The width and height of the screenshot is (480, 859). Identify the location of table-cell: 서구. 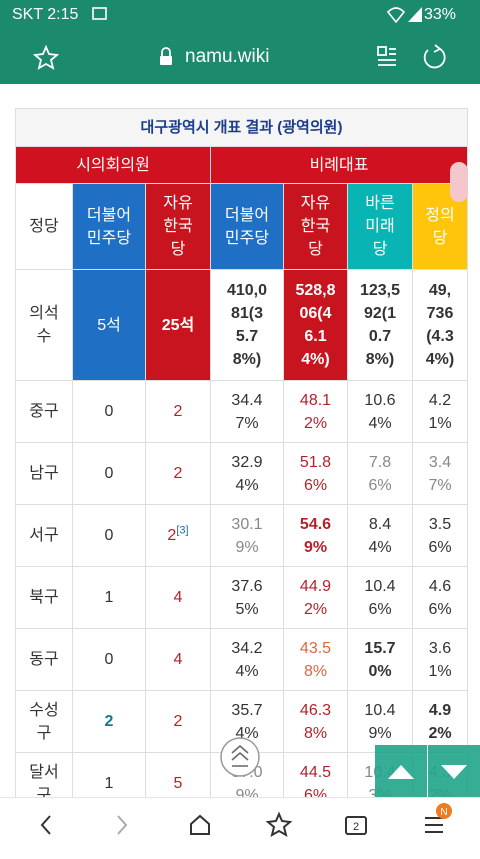
(44, 535).